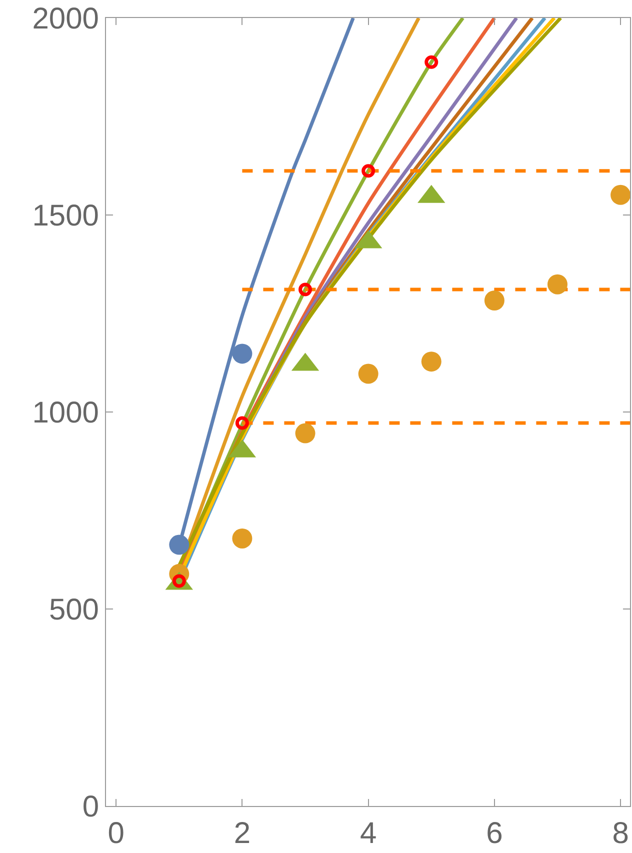  What do you see at coordinates (73, 610) in the screenshot?
I see `y-tick-label: 500` at bounding box center [73, 610].